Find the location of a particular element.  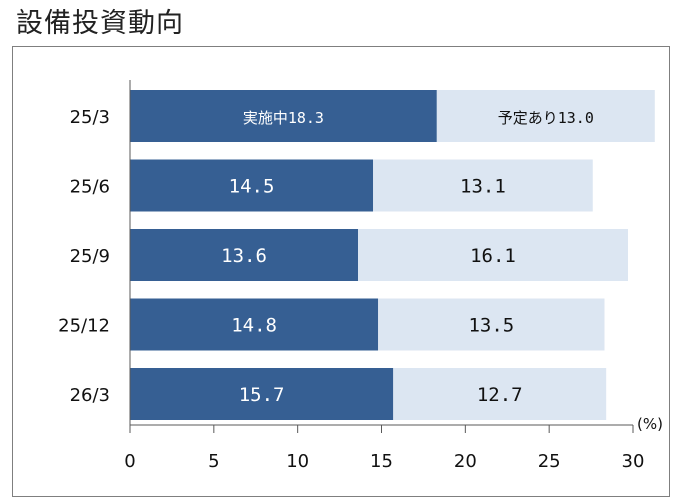

category-label: 25/3 is located at coordinates (90, 117).